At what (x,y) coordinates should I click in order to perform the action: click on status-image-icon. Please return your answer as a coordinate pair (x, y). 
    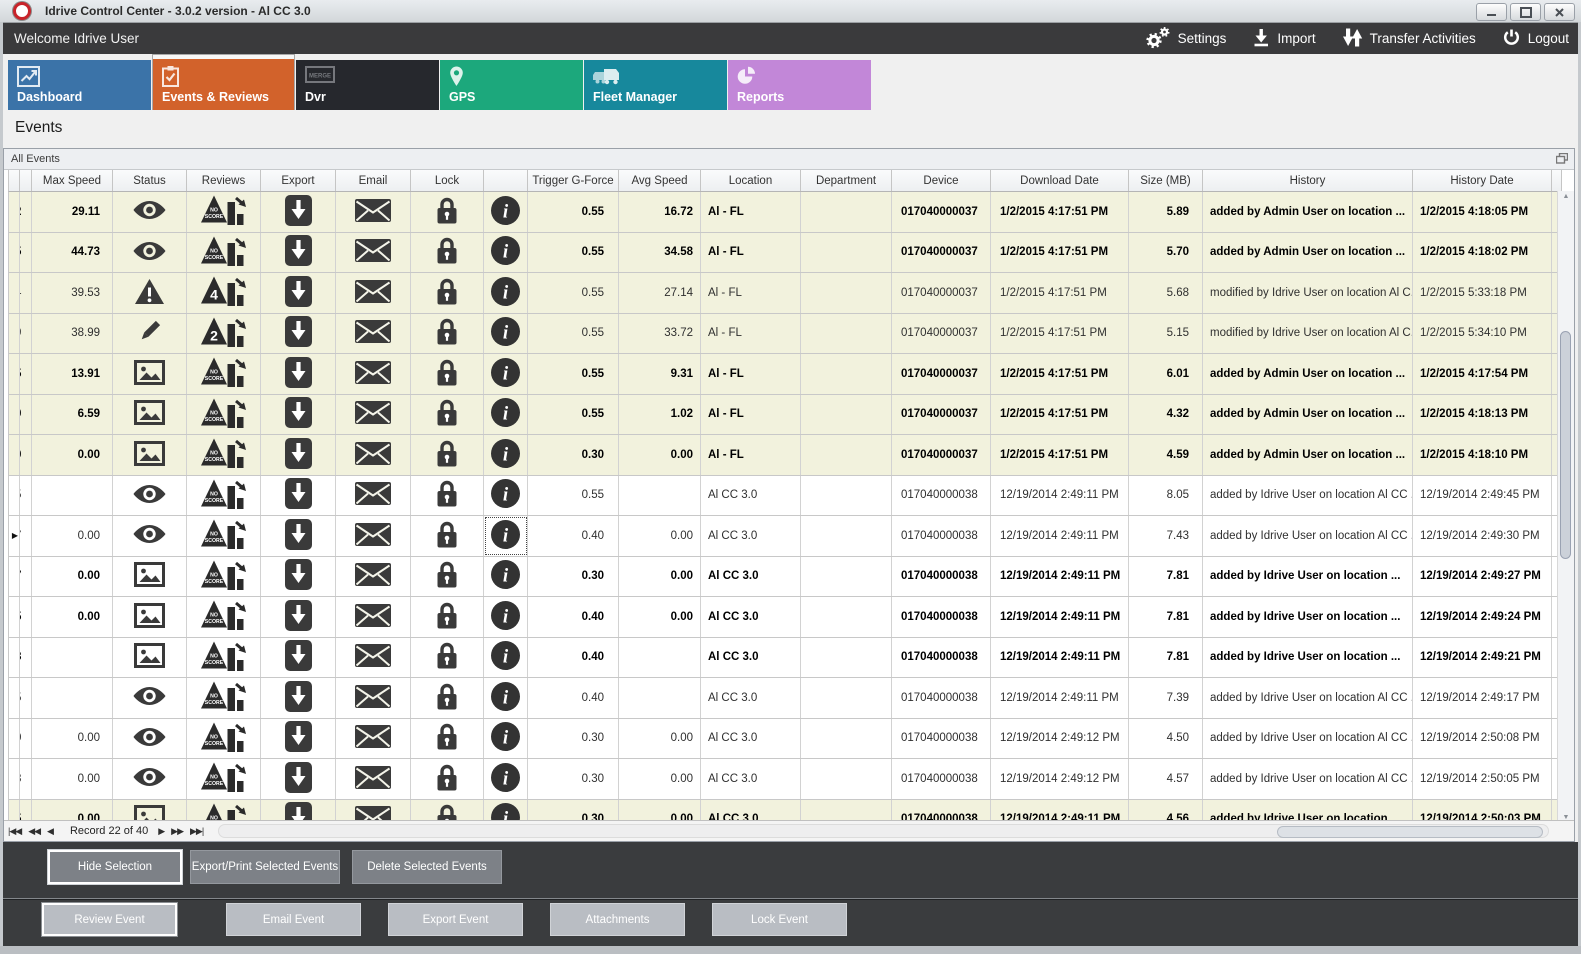
    Looking at the image, I should click on (149, 657).